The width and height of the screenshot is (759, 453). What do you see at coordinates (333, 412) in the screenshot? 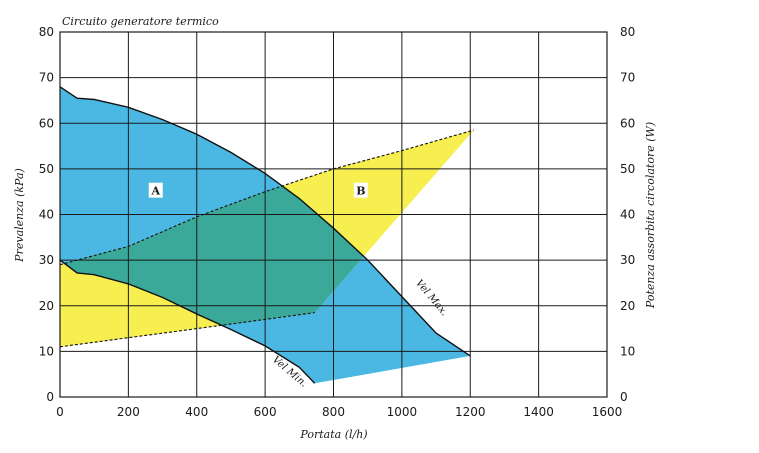
I see `x-tick-label: 800` at bounding box center [333, 412].